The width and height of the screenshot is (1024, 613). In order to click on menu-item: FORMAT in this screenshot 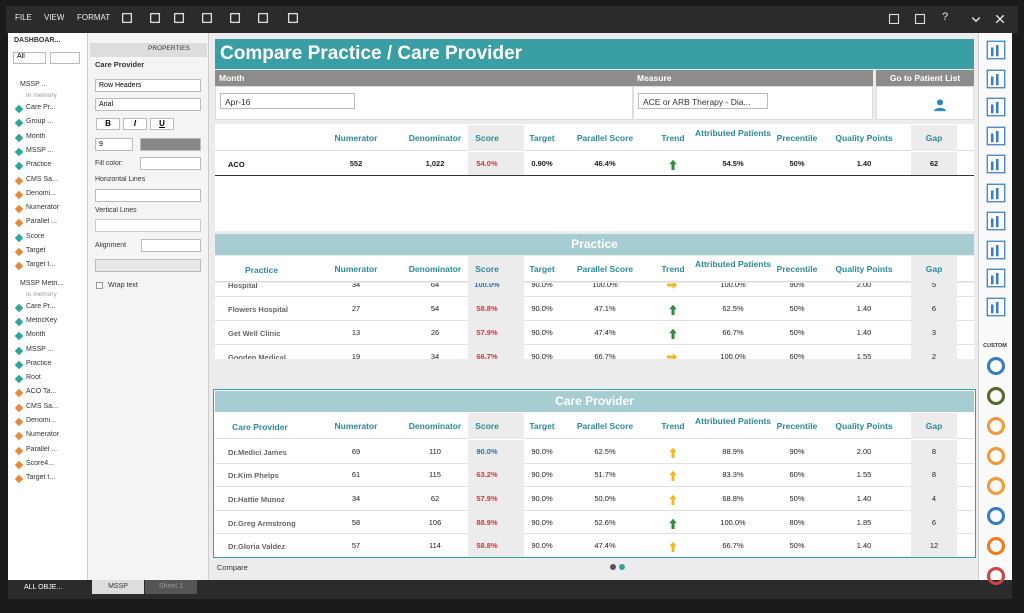, I will do `click(94, 17)`.